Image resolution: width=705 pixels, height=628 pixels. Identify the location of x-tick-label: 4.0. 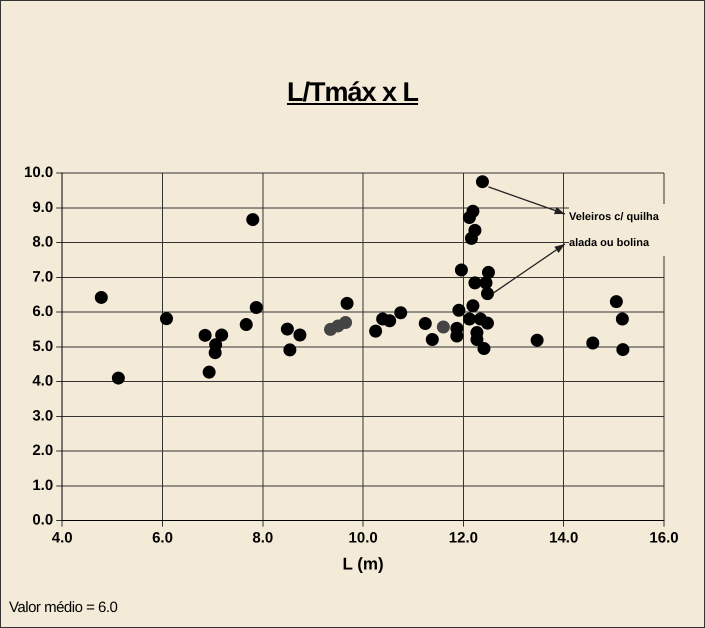
(62, 538).